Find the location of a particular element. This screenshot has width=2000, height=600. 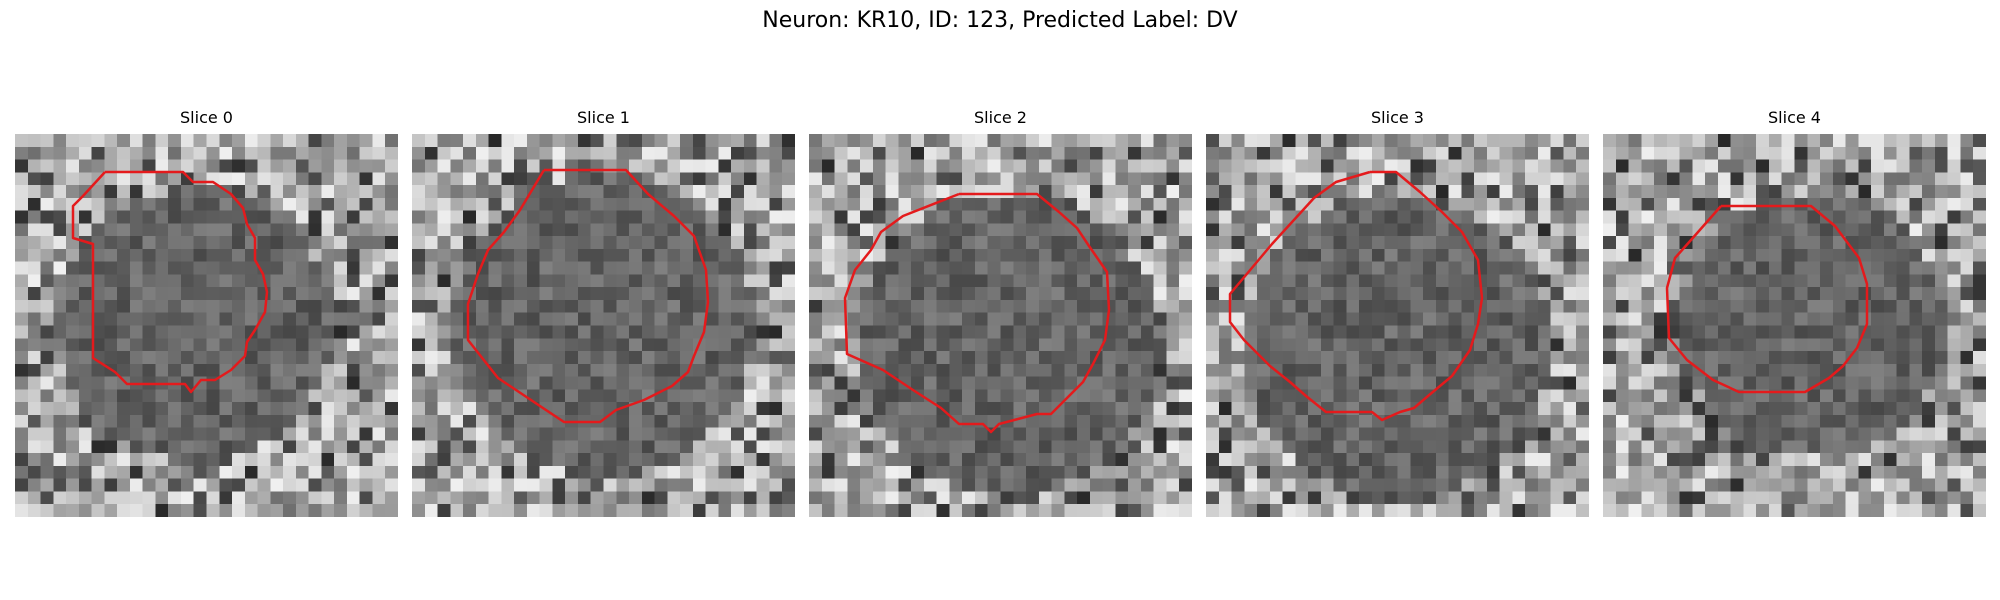

panel-title: Slice 0 is located at coordinates (206, 117).